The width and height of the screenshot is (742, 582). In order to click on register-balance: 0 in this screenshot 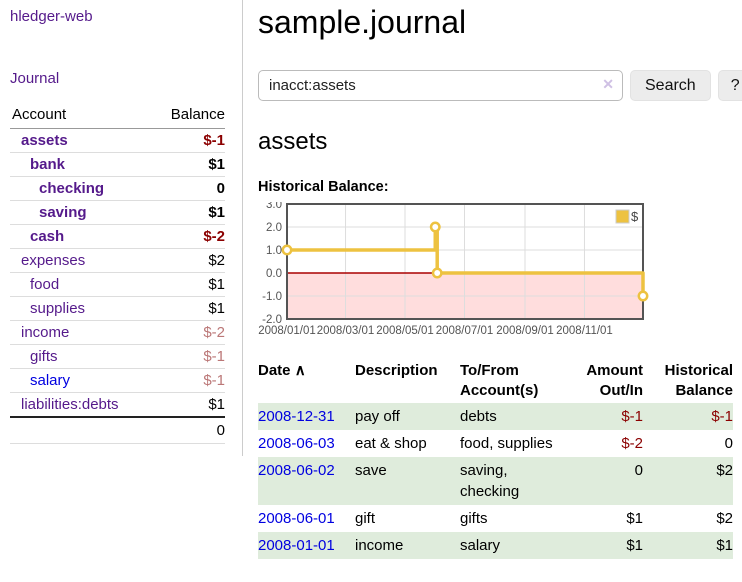, I will do `click(728, 443)`.